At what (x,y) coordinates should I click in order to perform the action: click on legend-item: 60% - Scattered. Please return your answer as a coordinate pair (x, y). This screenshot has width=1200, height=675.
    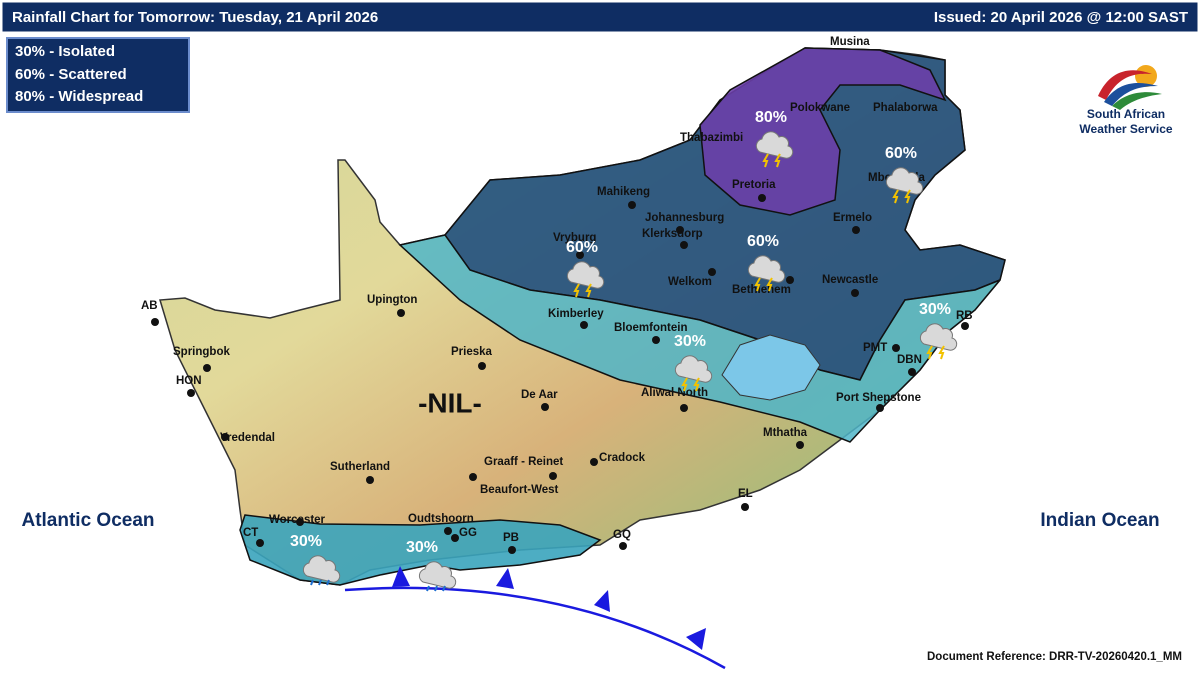
    Looking at the image, I should click on (71, 74).